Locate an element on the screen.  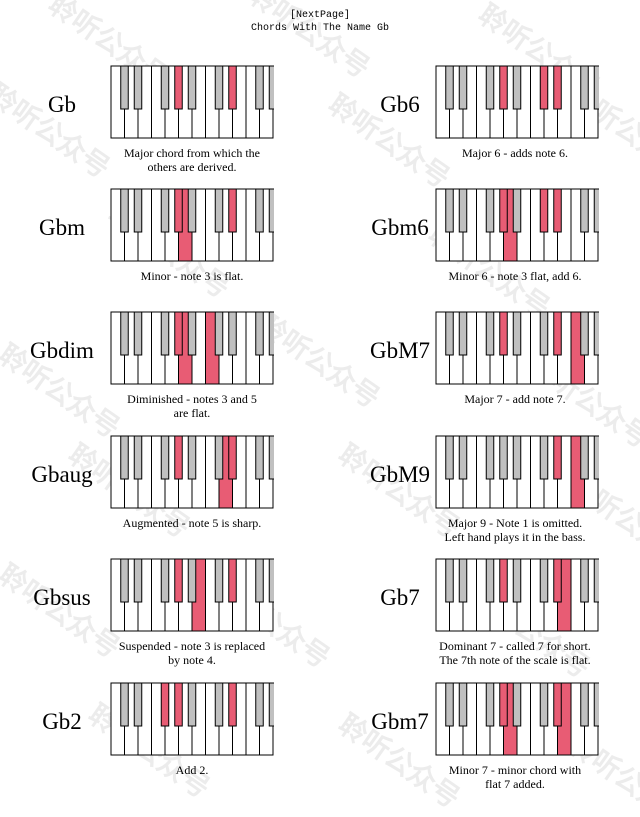
description-line: Diminished - notes 3 and 5 is located at coordinates (192, 399).